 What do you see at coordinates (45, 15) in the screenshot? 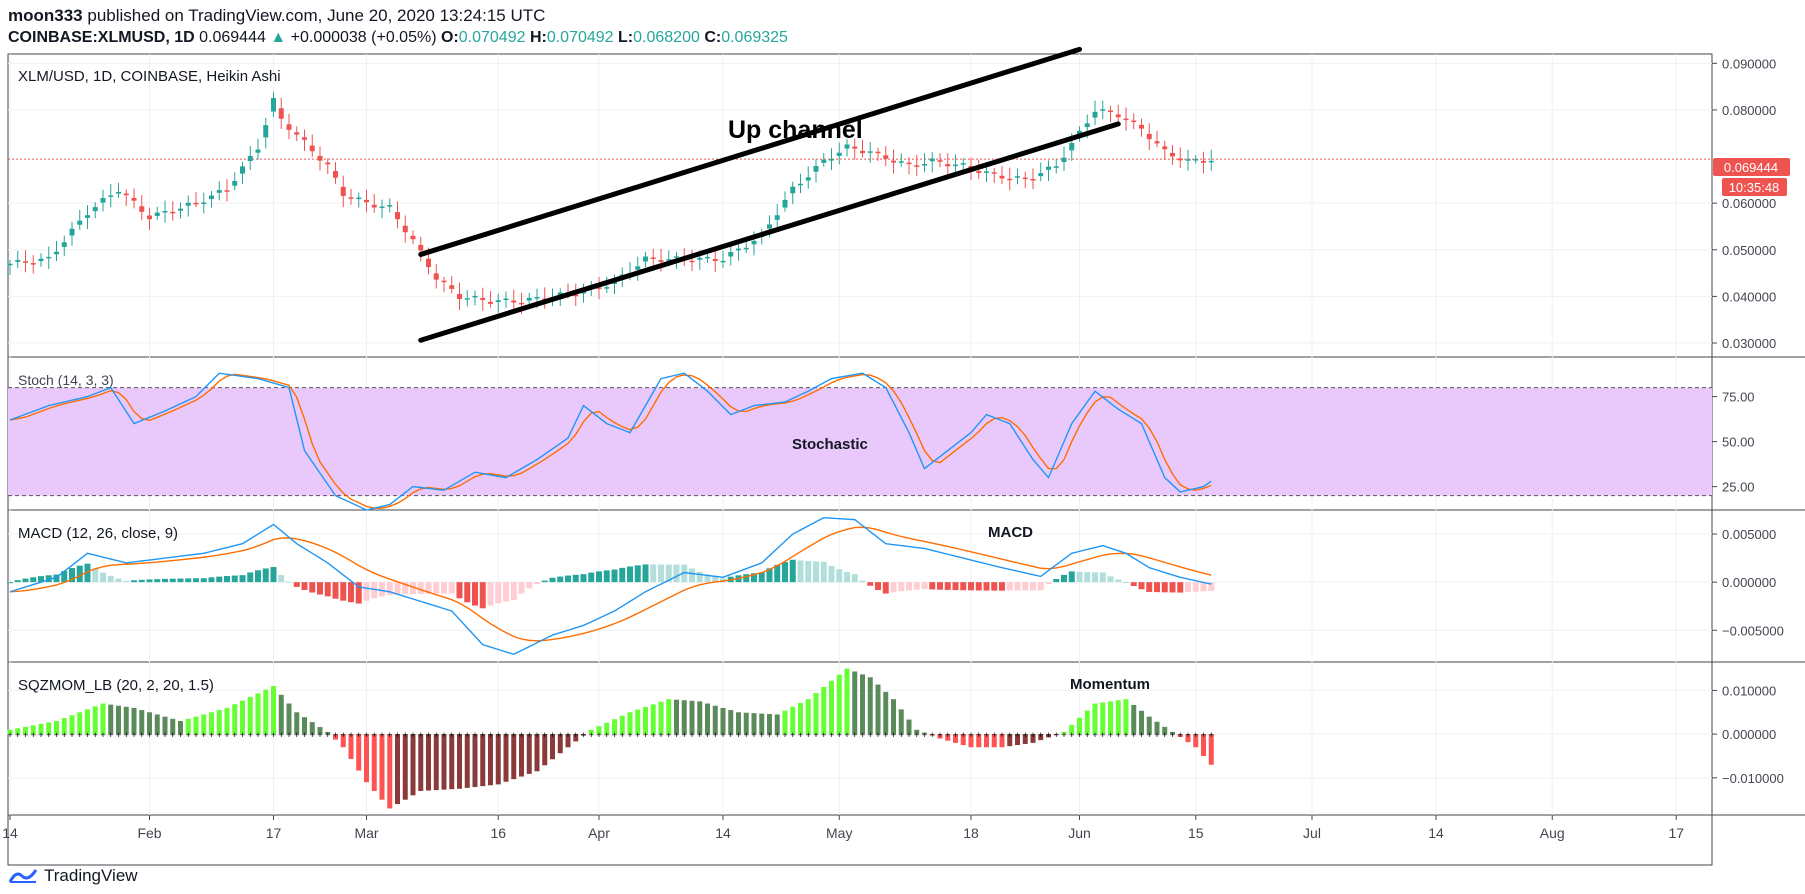
I see `author: moon333` at bounding box center [45, 15].